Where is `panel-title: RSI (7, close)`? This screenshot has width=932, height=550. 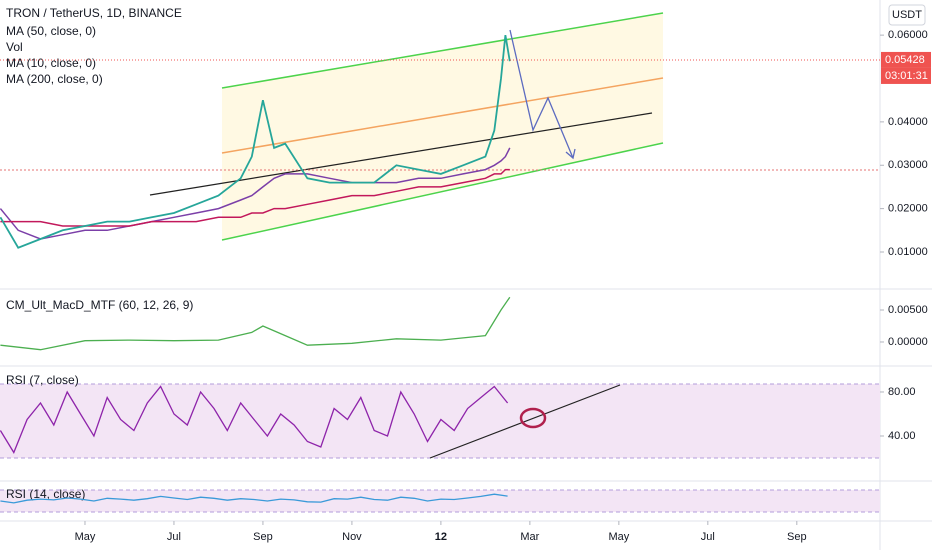 panel-title: RSI (7, close) is located at coordinates (42, 380).